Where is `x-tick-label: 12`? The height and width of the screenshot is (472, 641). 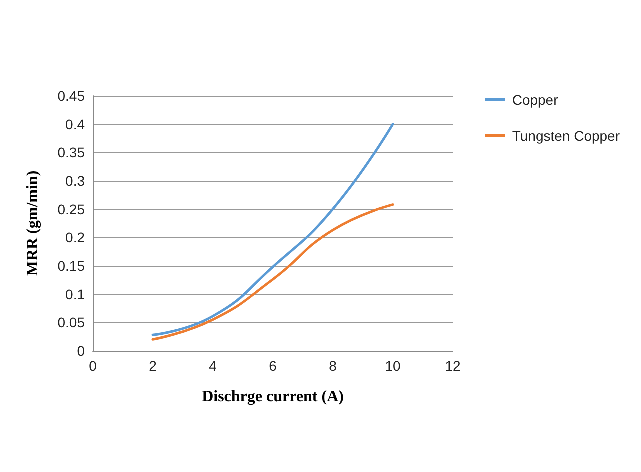
x-tick-label: 12 is located at coordinates (453, 366).